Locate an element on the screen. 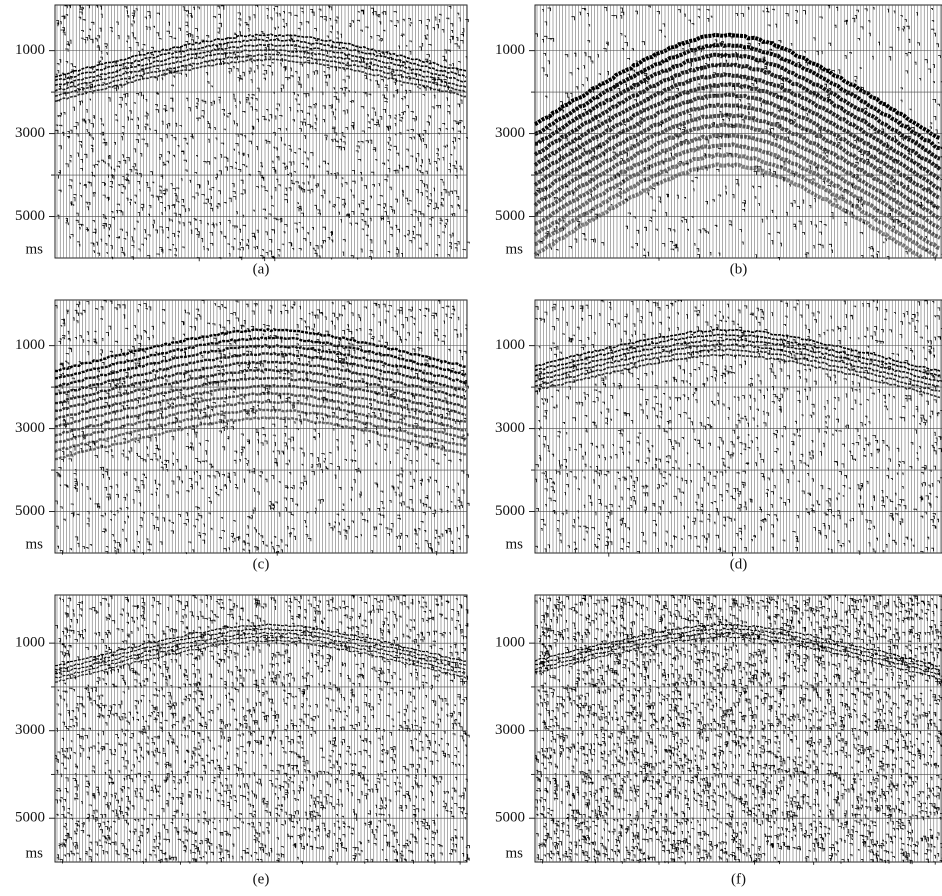 This screenshot has width=942, height=896. panel: 1000 3000 5000 ms (c) is located at coordinates (242, 435).